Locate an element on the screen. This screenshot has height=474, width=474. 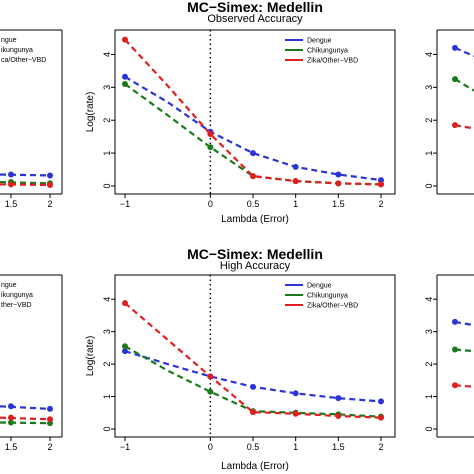
y-axis-label: Log(rate) is located at coordinates (90, 112).